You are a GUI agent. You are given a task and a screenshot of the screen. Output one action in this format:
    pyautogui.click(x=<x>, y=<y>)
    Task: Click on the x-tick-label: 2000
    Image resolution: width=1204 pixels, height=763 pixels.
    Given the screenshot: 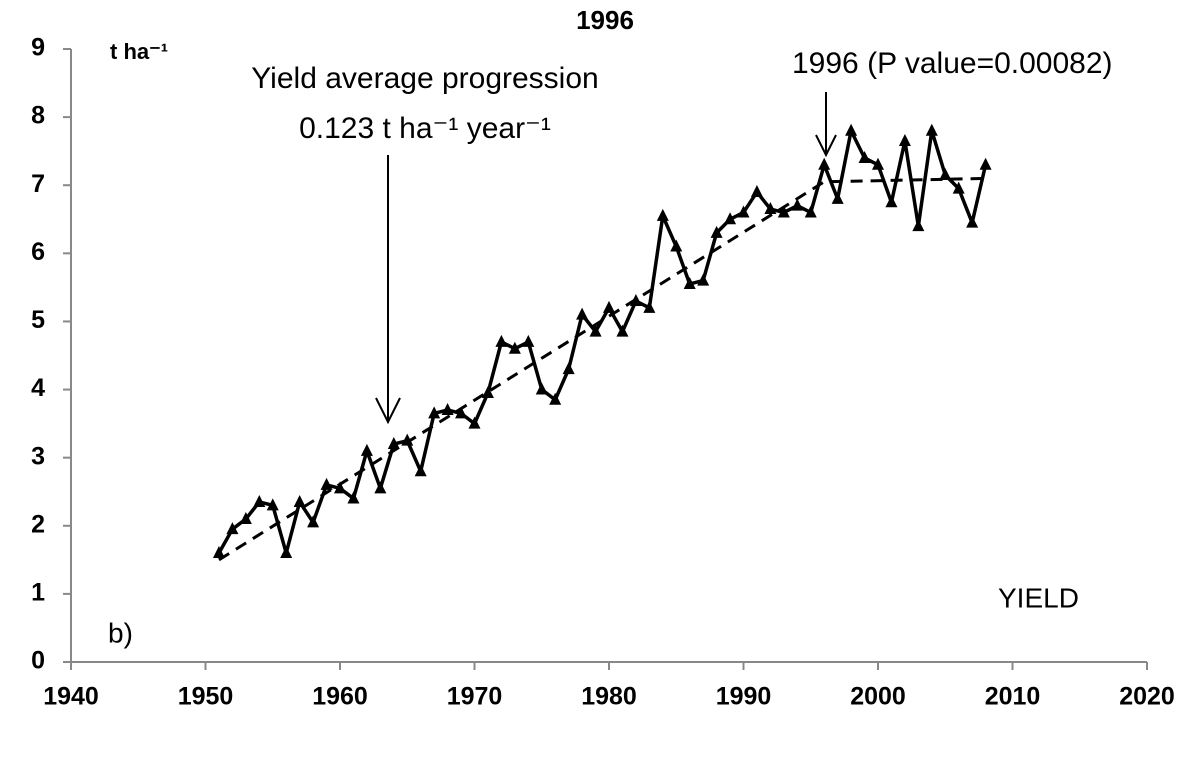 What is the action you would take?
    pyautogui.click(x=878, y=697)
    